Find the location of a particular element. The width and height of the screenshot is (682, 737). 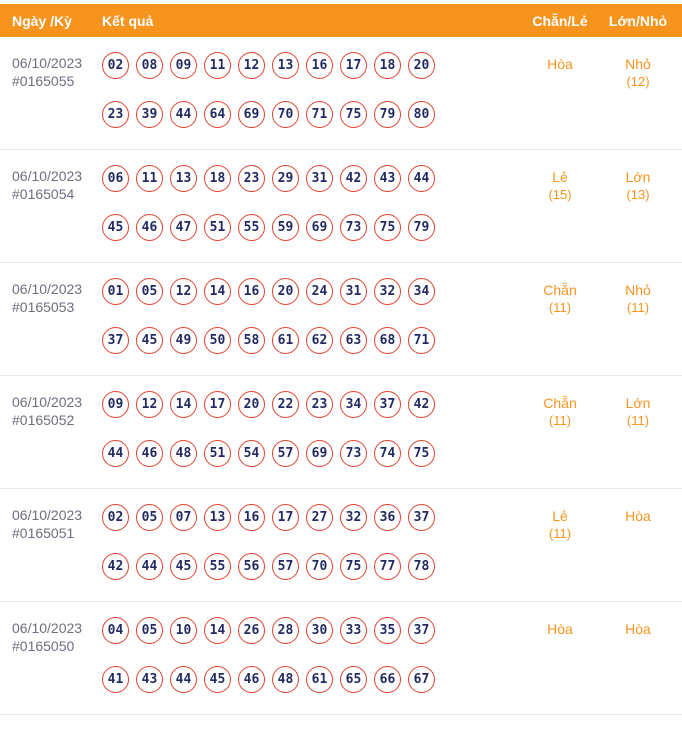

number-ball: 71 is located at coordinates (421, 340).